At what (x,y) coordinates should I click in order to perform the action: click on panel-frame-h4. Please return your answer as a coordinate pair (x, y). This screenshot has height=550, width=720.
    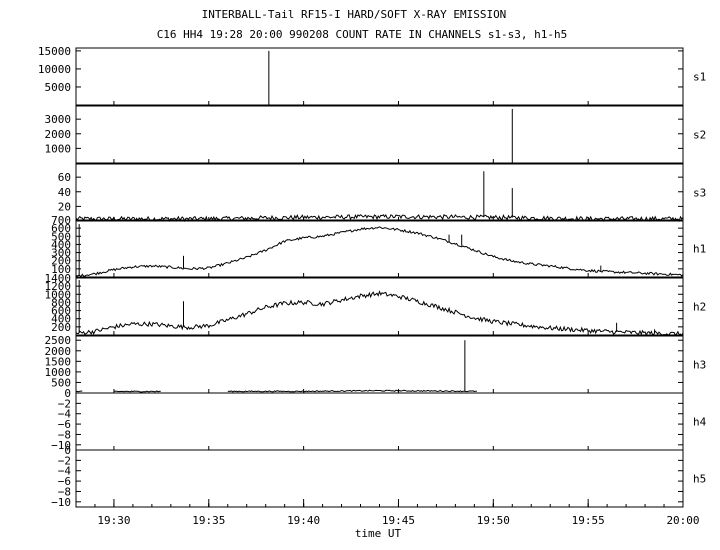
    Looking at the image, I should click on (379, 421).